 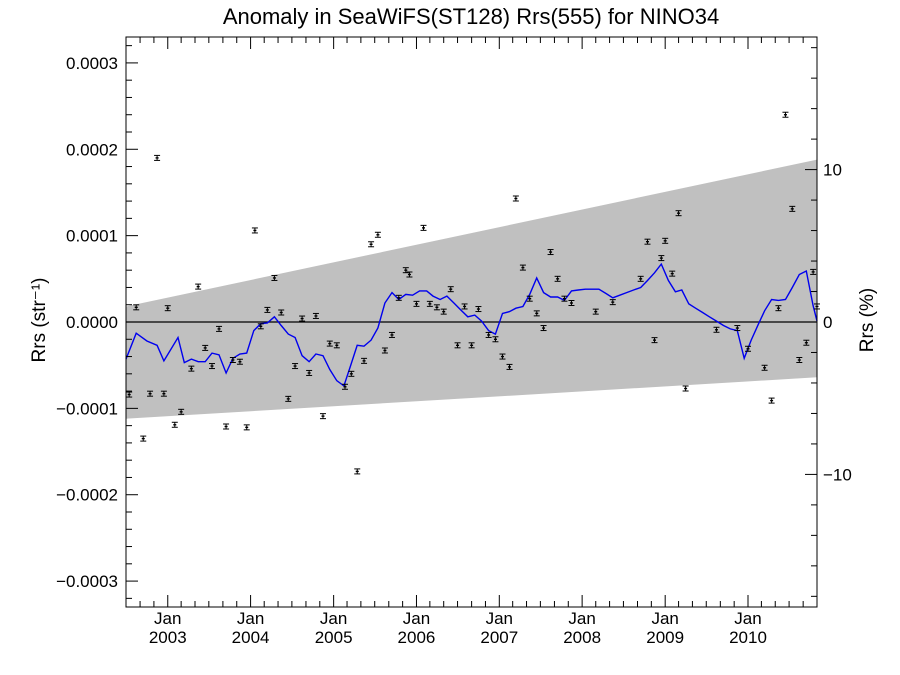 What do you see at coordinates (867, 320) in the screenshot?
I see `y-axis-label-right: Rrs (%)` at bounding box center [867, 320].